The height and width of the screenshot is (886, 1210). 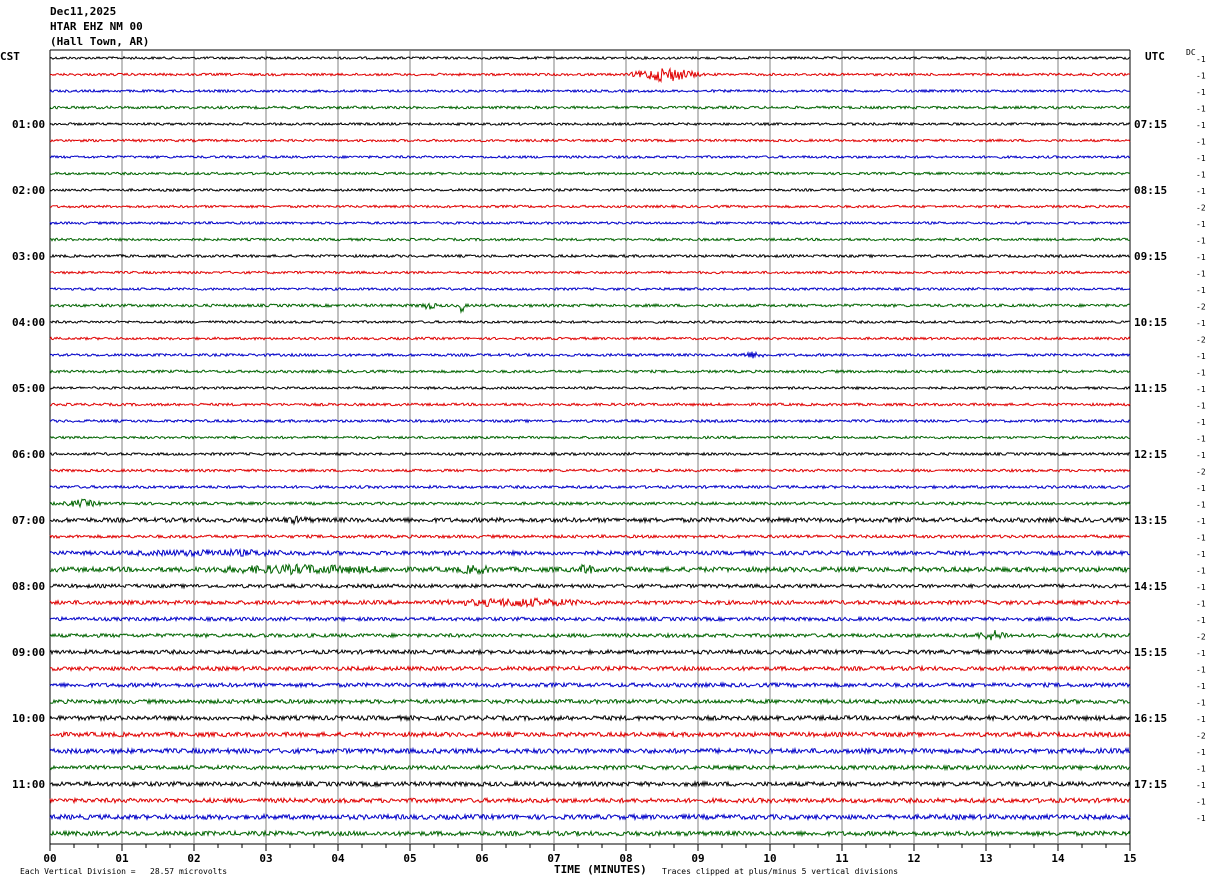 I want to click on right-hour-label: 10:15, so click(x=1150, y=322).